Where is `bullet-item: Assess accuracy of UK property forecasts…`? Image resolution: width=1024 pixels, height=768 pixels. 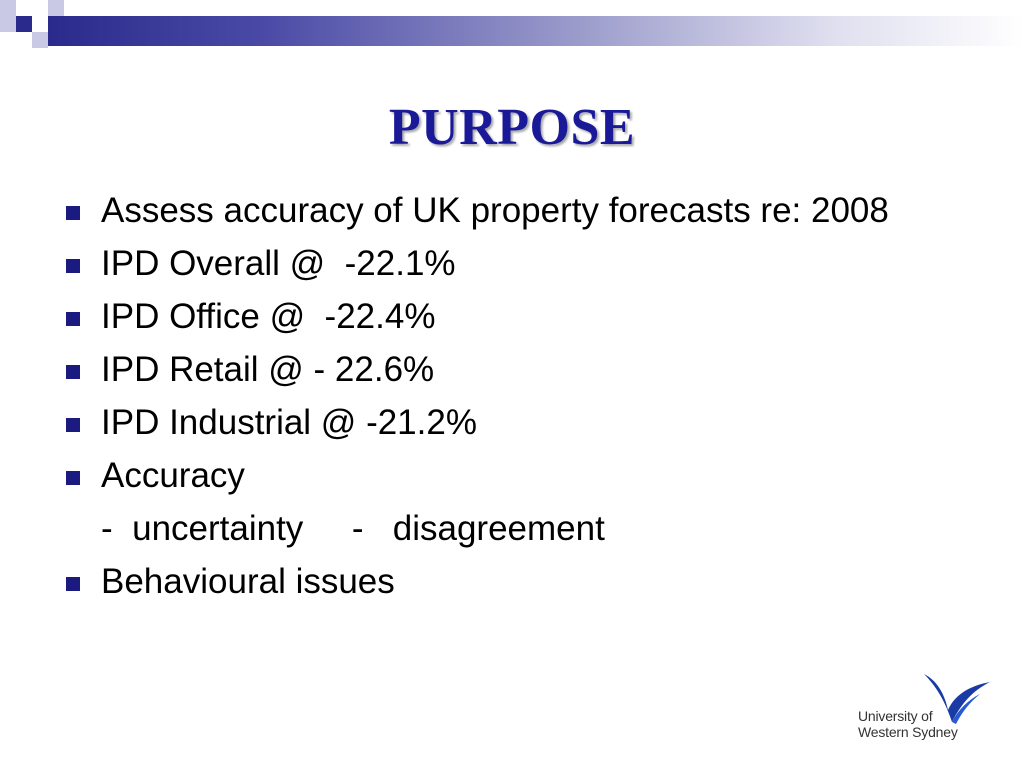 bullet-item: Assess accuracy of UK property forecasts… is located at coordinates (512, 211).